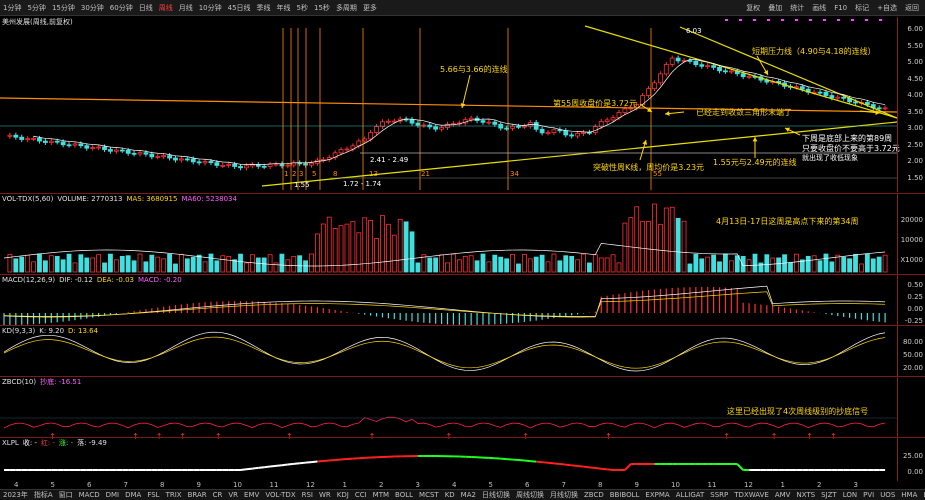 The height and width of the screenshot is (500, 925). What do you see at coordinates (797, 8) in the screenshot?
I see `toolbar-right-button: 统计` at bounding box center [797, 8].